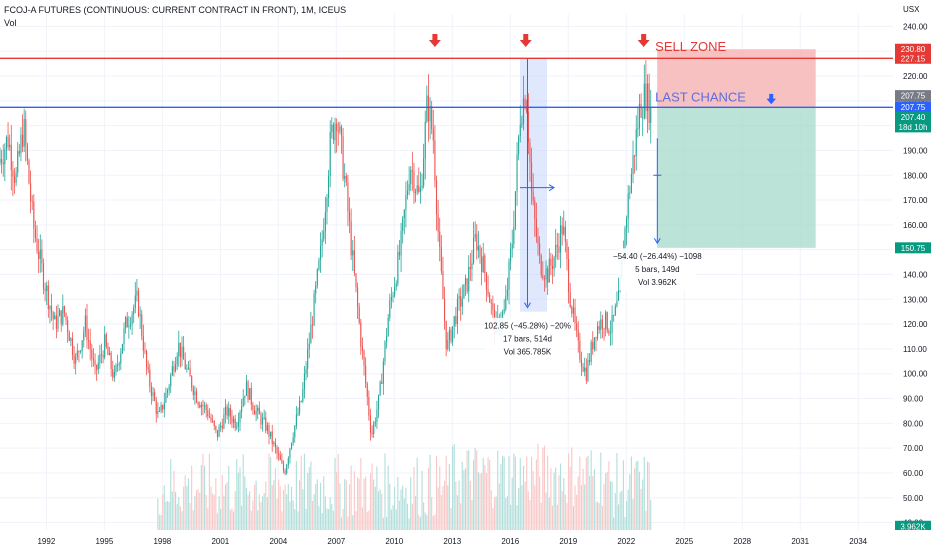 Image resolution: width=932 pixels, height=555 pixels. I want to click on x-tick-label: 2007, so click(336, 541).